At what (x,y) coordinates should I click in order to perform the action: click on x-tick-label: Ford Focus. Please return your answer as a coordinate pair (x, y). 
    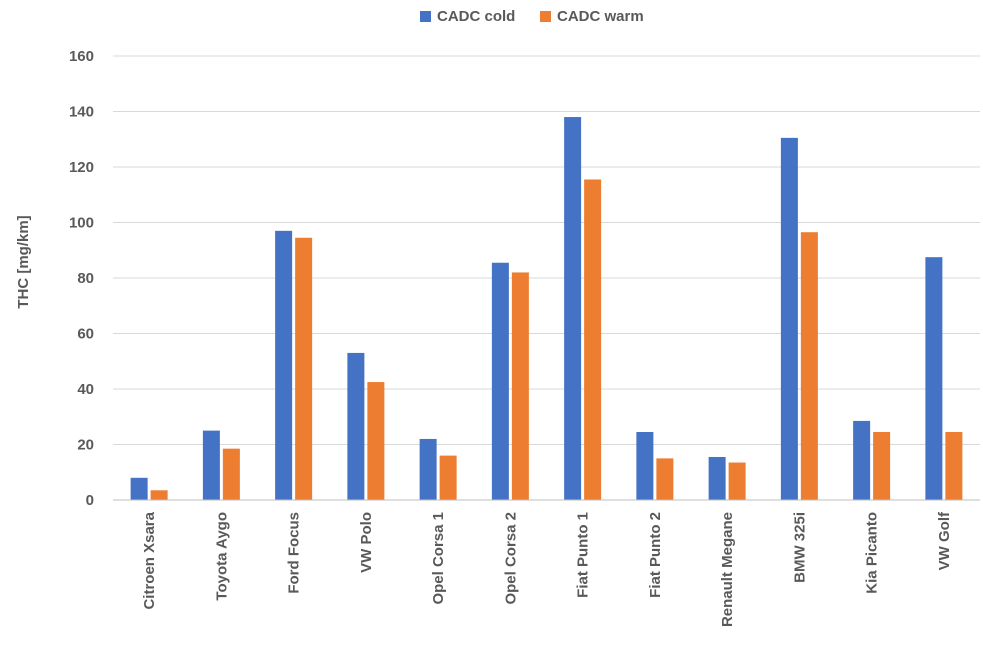
    Looking at the image, I should click on (294, 553).